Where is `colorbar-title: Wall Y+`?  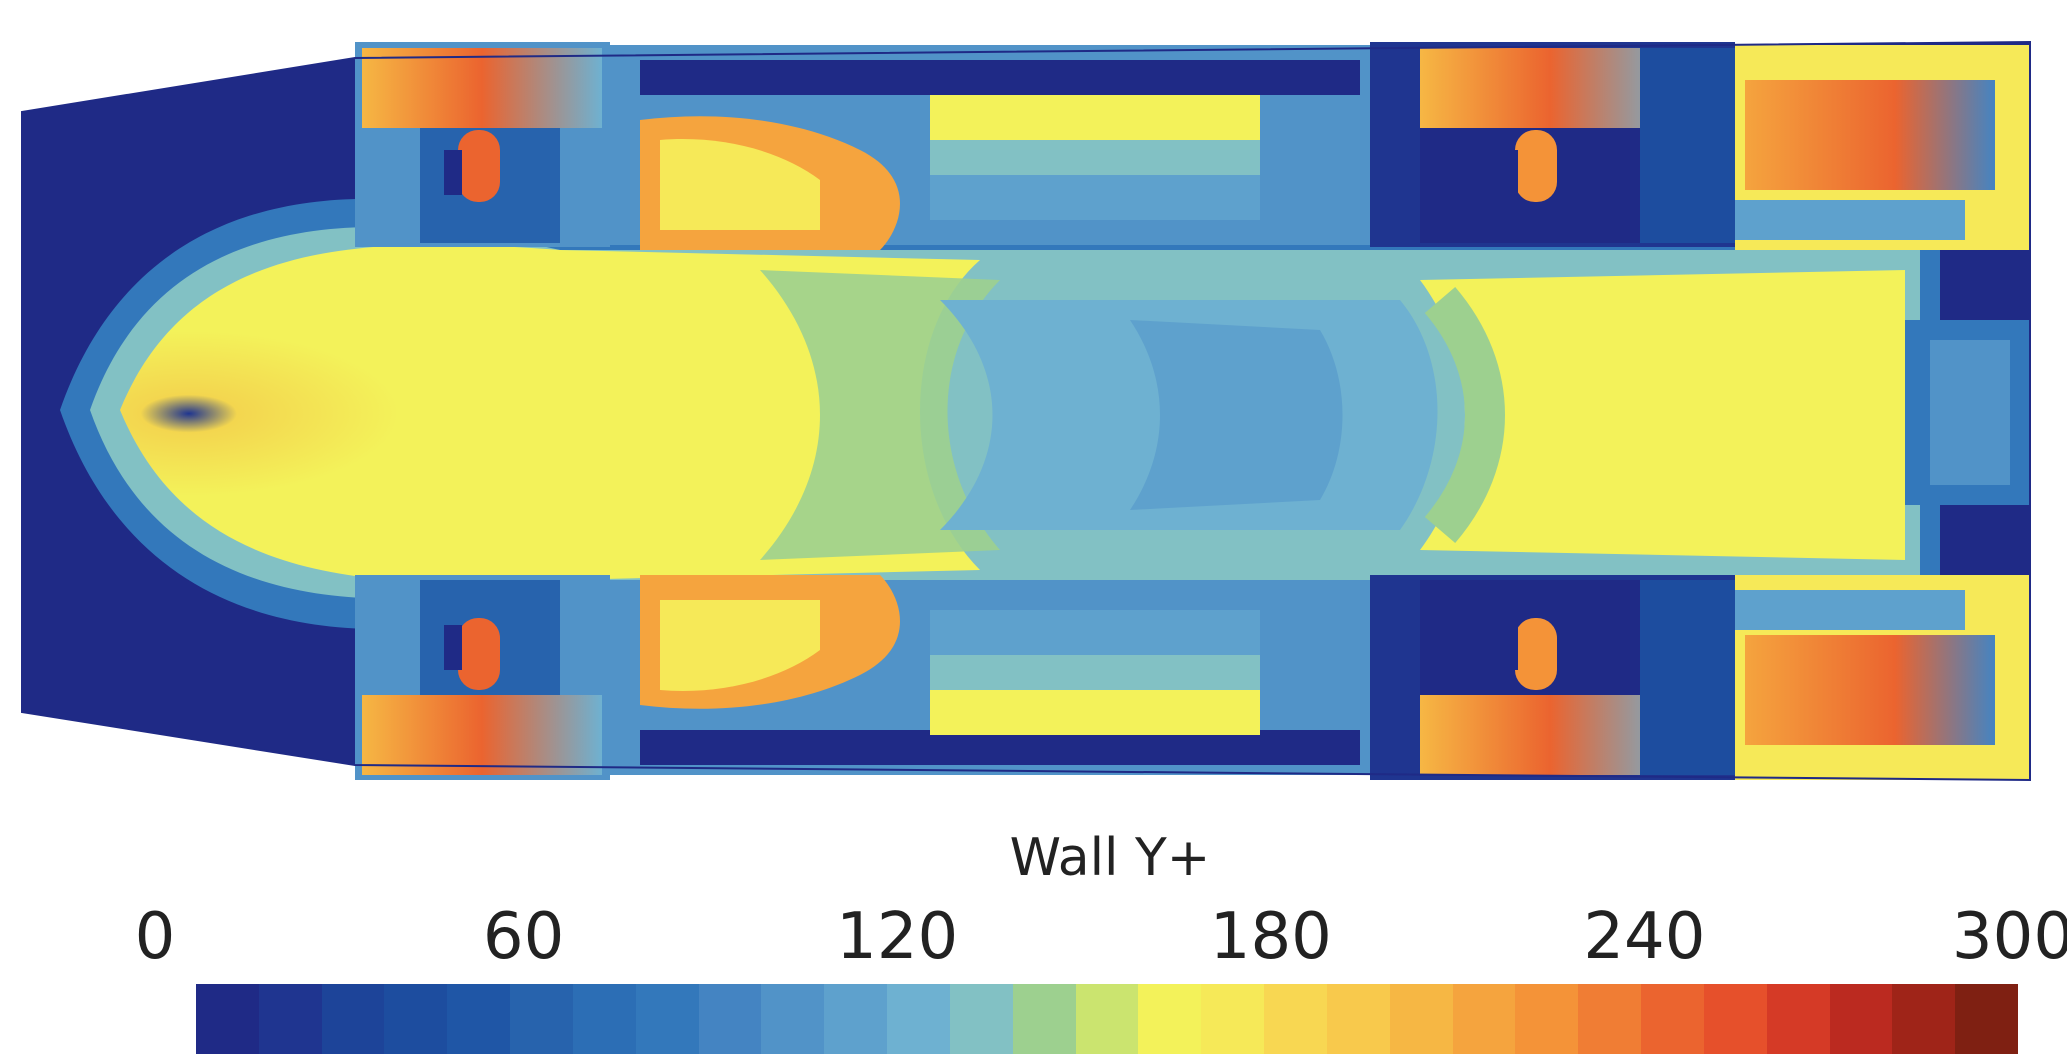 colorbar-title: Wall Y+ is located at coordinates (1110, 858).